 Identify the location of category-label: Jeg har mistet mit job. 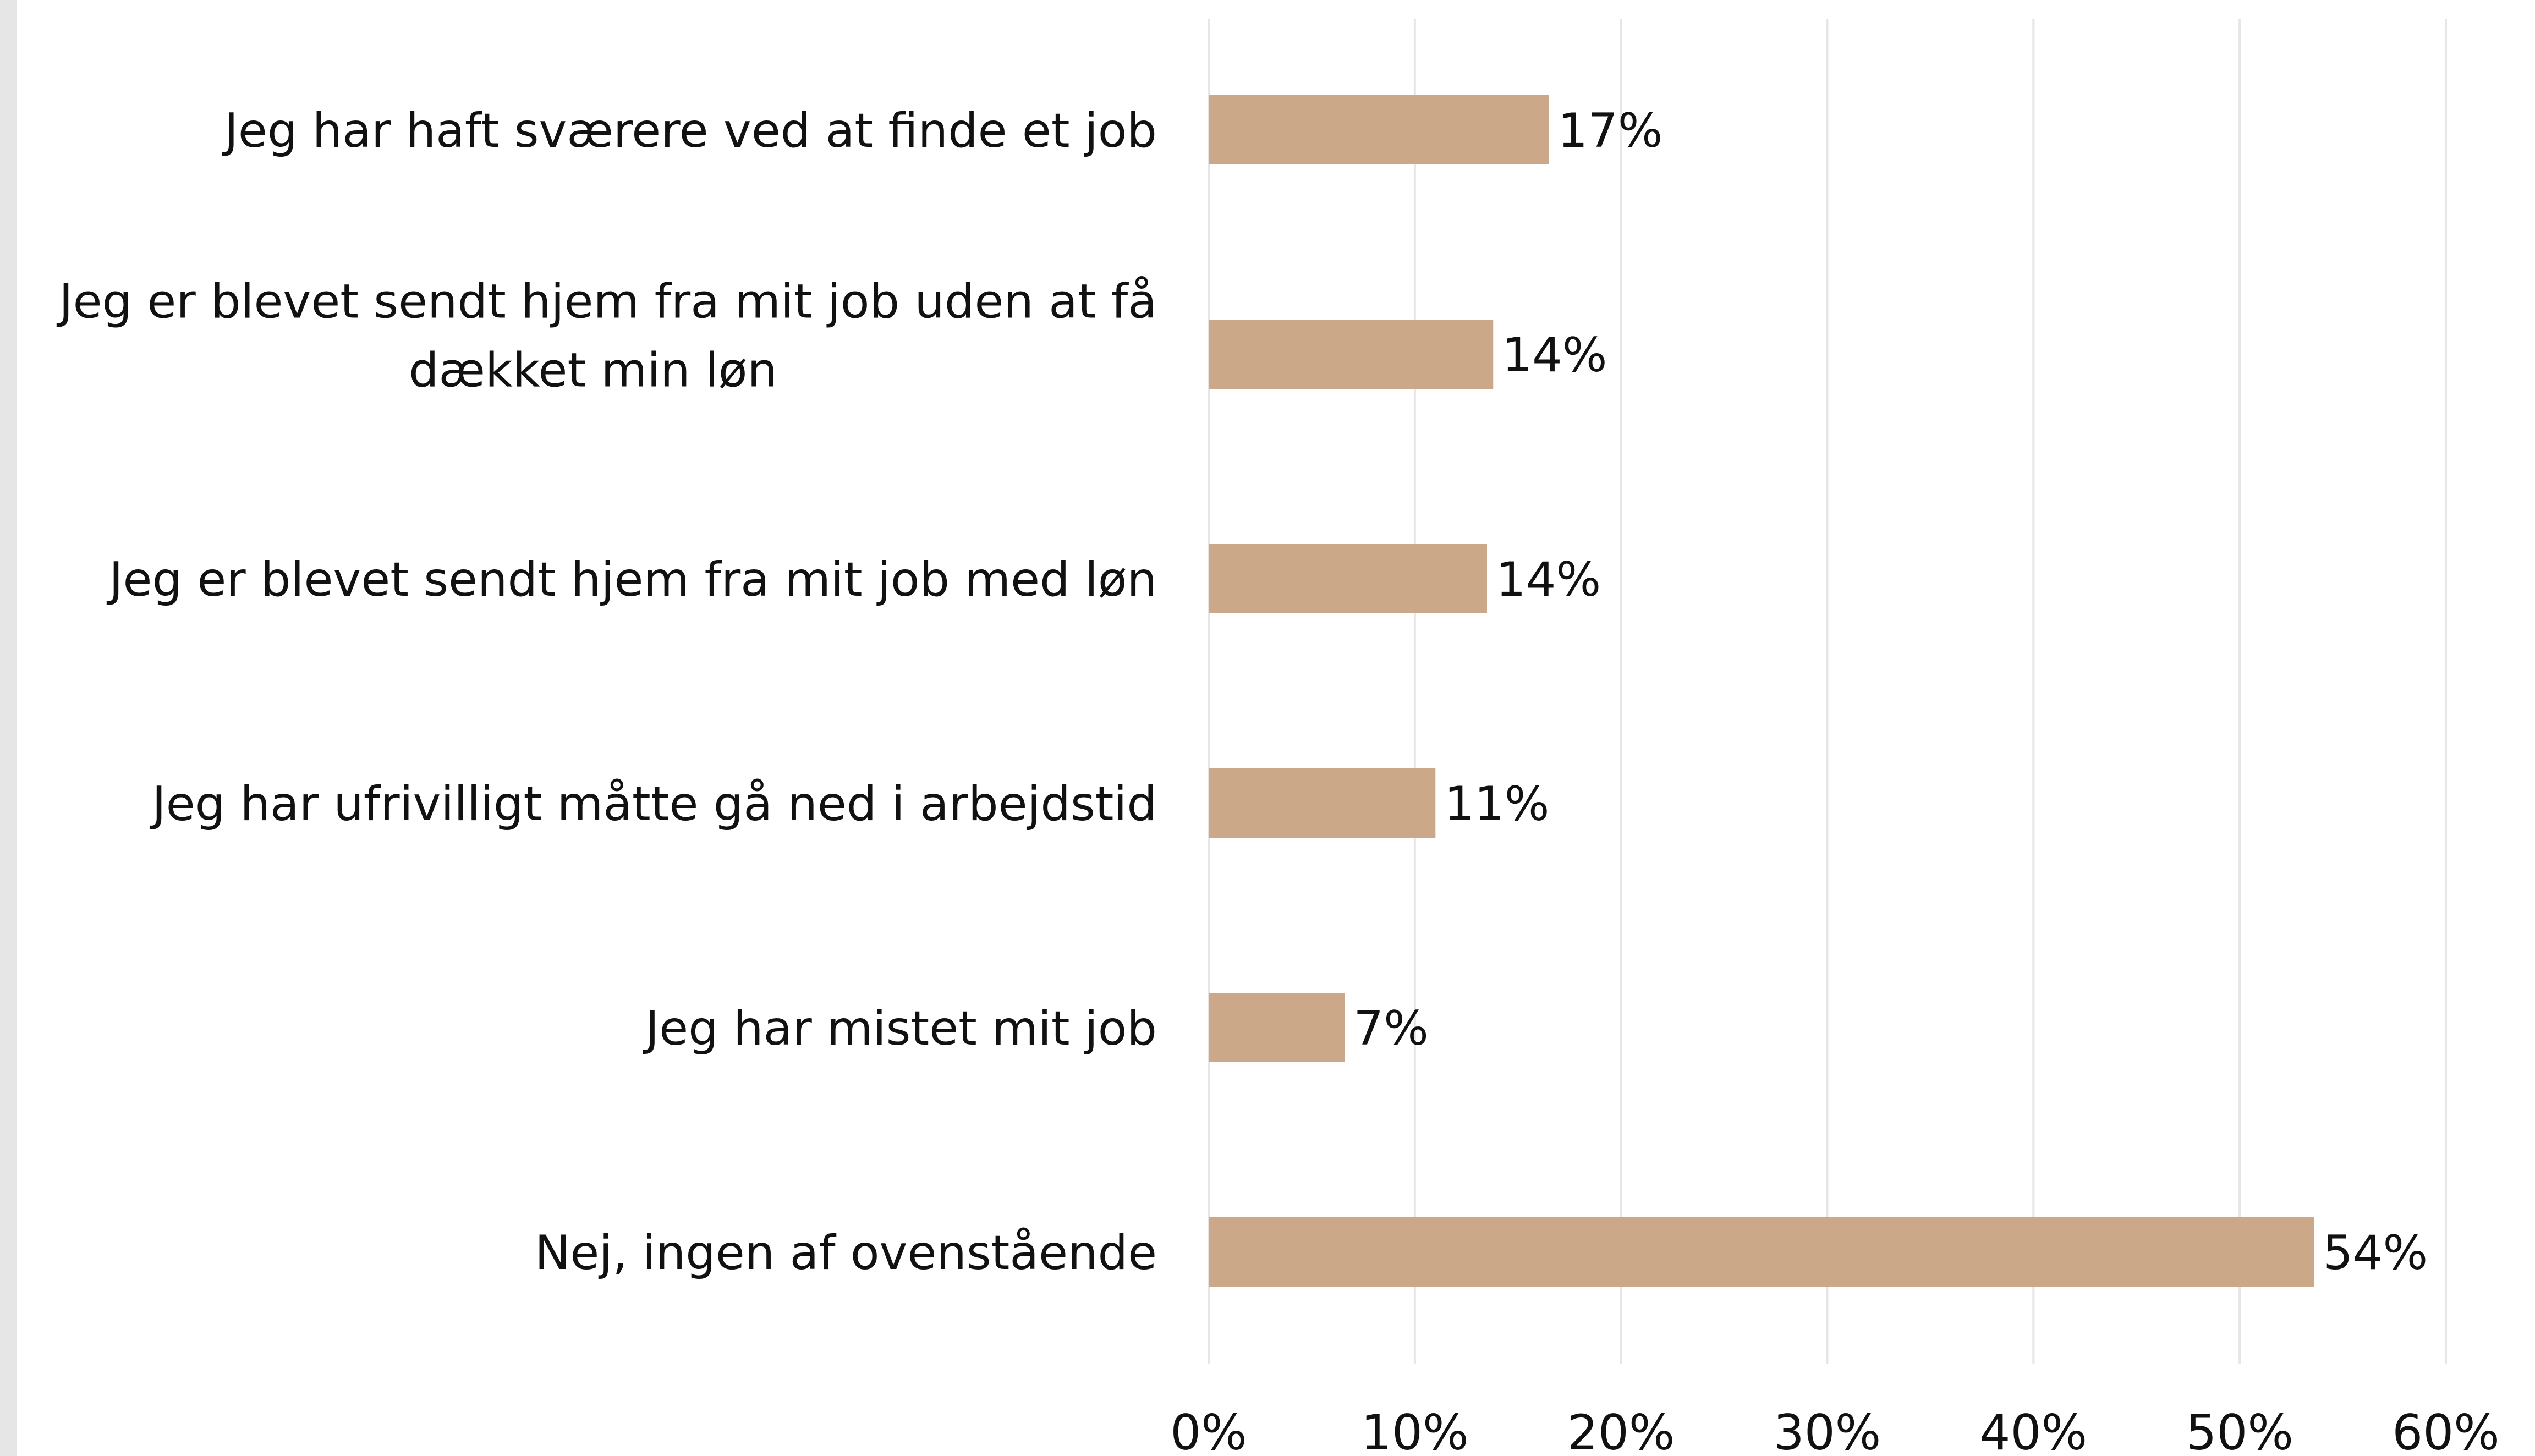
(900, 1028).